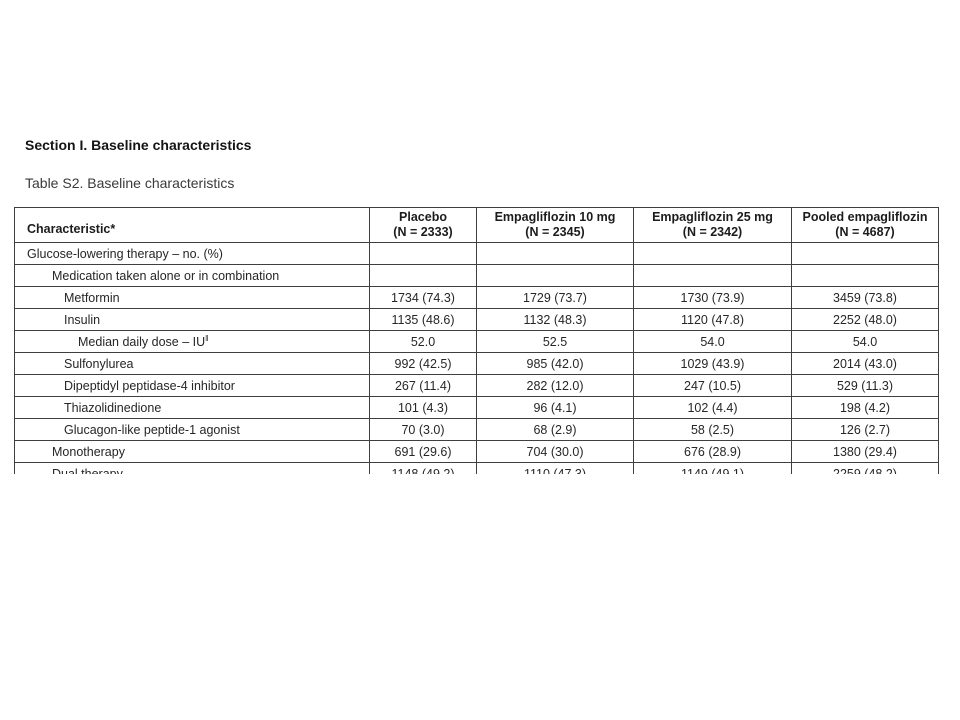 This screenshot has height=720, width=960. Describe the element at coordinates (865, 385) in the screenshot. I see `value-cell: 529 (11.3)` at that location.